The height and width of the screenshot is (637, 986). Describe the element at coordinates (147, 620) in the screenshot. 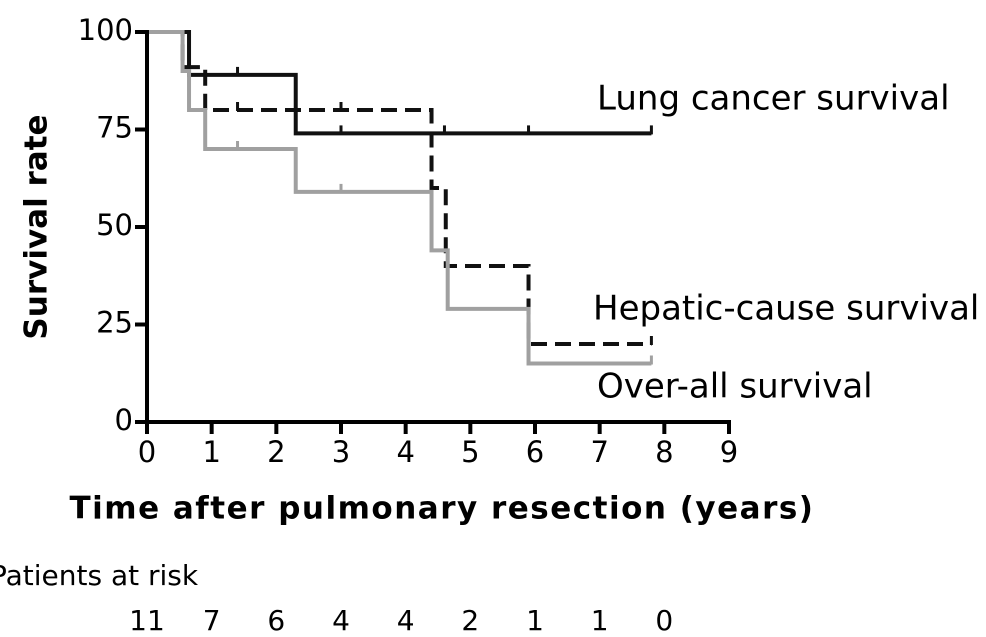

I see `risk-count: 11` at that location.